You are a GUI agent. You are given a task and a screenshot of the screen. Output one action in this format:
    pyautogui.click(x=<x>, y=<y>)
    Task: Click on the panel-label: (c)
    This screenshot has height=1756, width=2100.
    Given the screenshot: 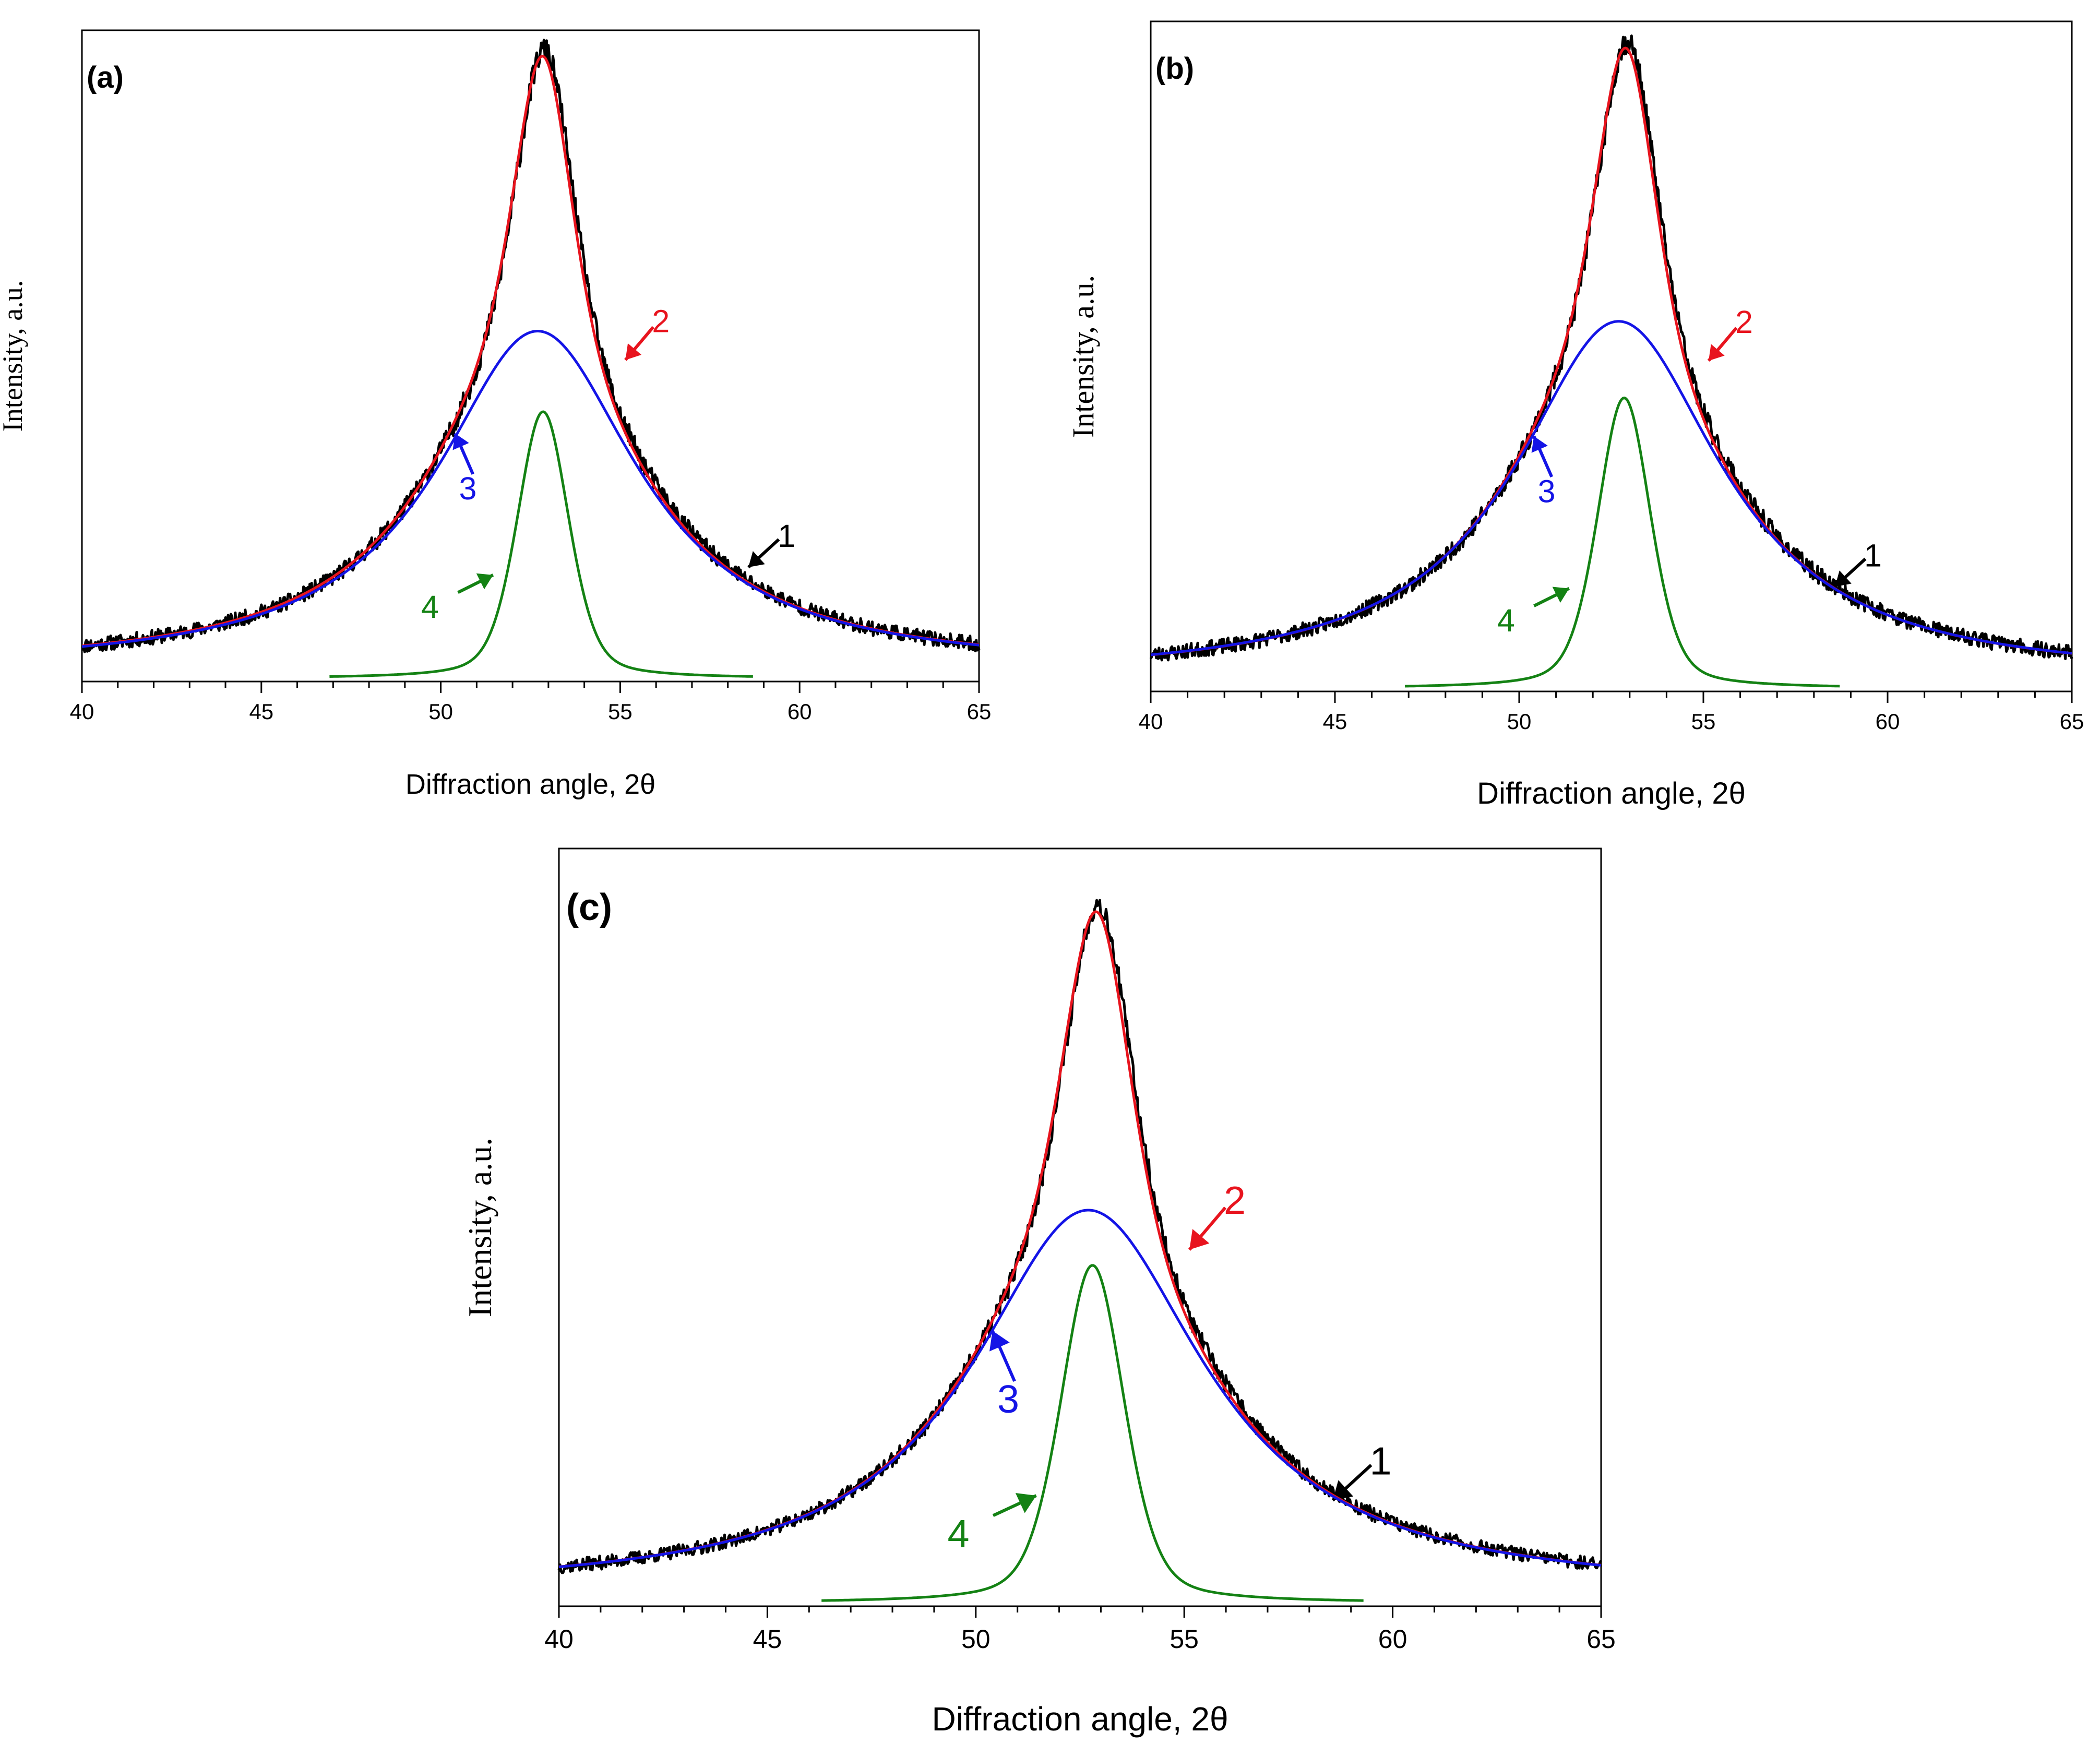 What is the action you would take?
    pyautogui.click(x=589, y=907)
    